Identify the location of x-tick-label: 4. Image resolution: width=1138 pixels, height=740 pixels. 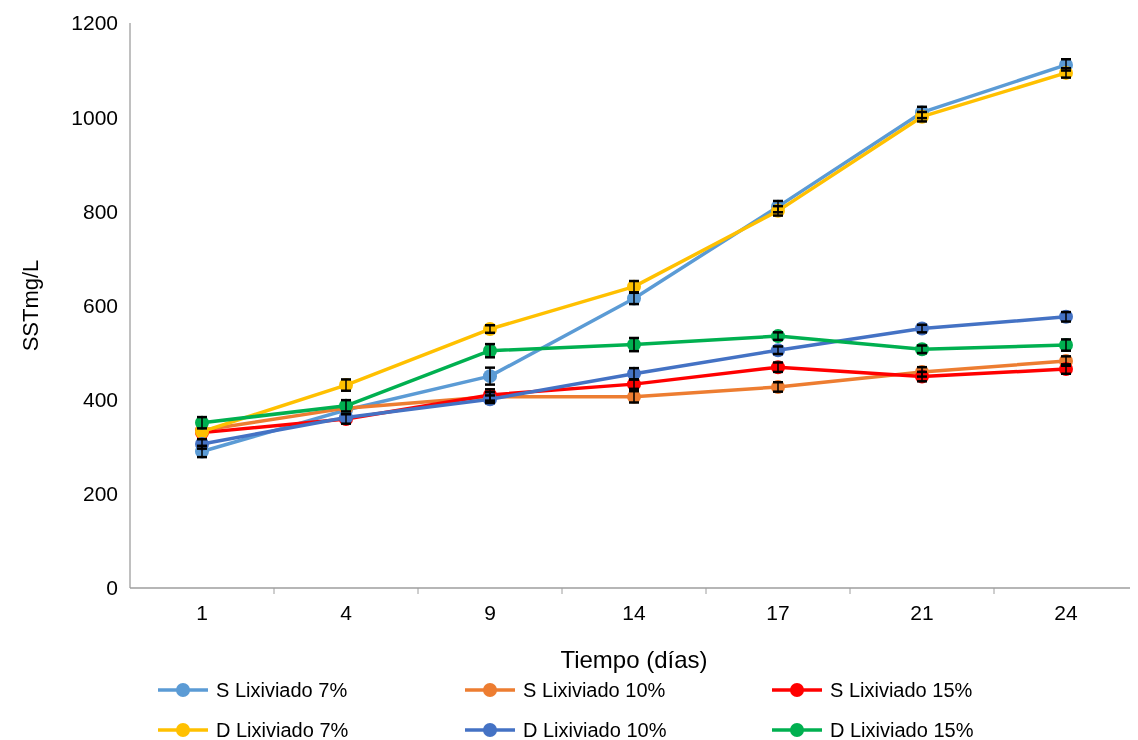
(346, 612).